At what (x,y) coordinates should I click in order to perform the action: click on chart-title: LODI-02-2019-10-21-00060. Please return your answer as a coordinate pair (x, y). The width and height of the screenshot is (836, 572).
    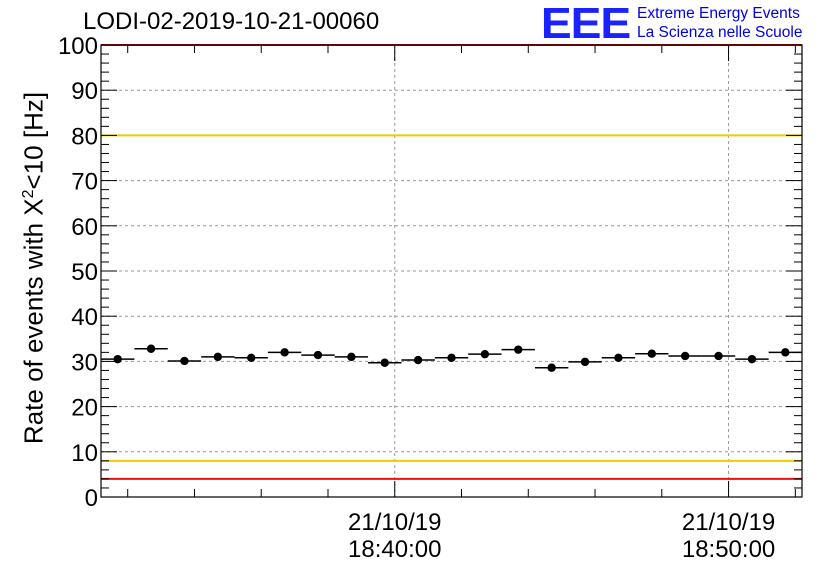
    Looking at the image, I should click on (231, 21).